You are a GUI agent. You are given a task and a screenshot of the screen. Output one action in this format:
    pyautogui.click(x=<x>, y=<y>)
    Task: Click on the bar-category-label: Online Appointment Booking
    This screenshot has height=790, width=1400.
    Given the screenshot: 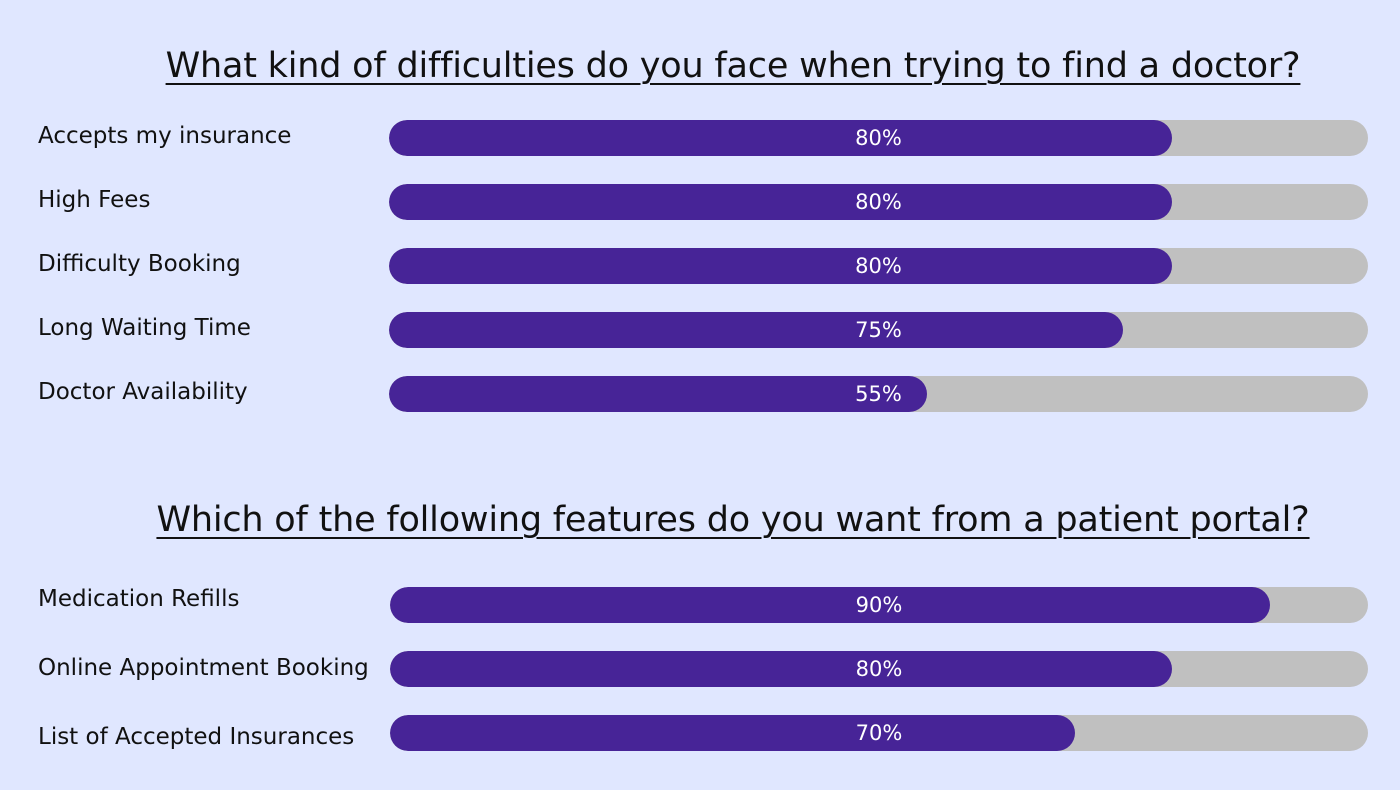 What is the action you would take?
    pyautogui.click(x=203, y=668)
    